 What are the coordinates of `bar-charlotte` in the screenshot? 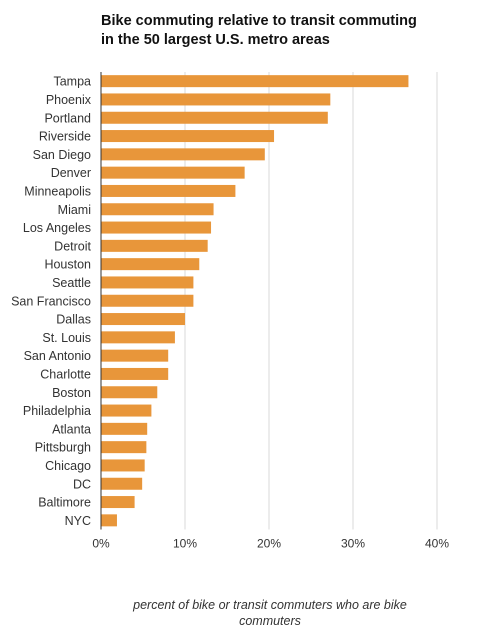 It's located at (135, 373).